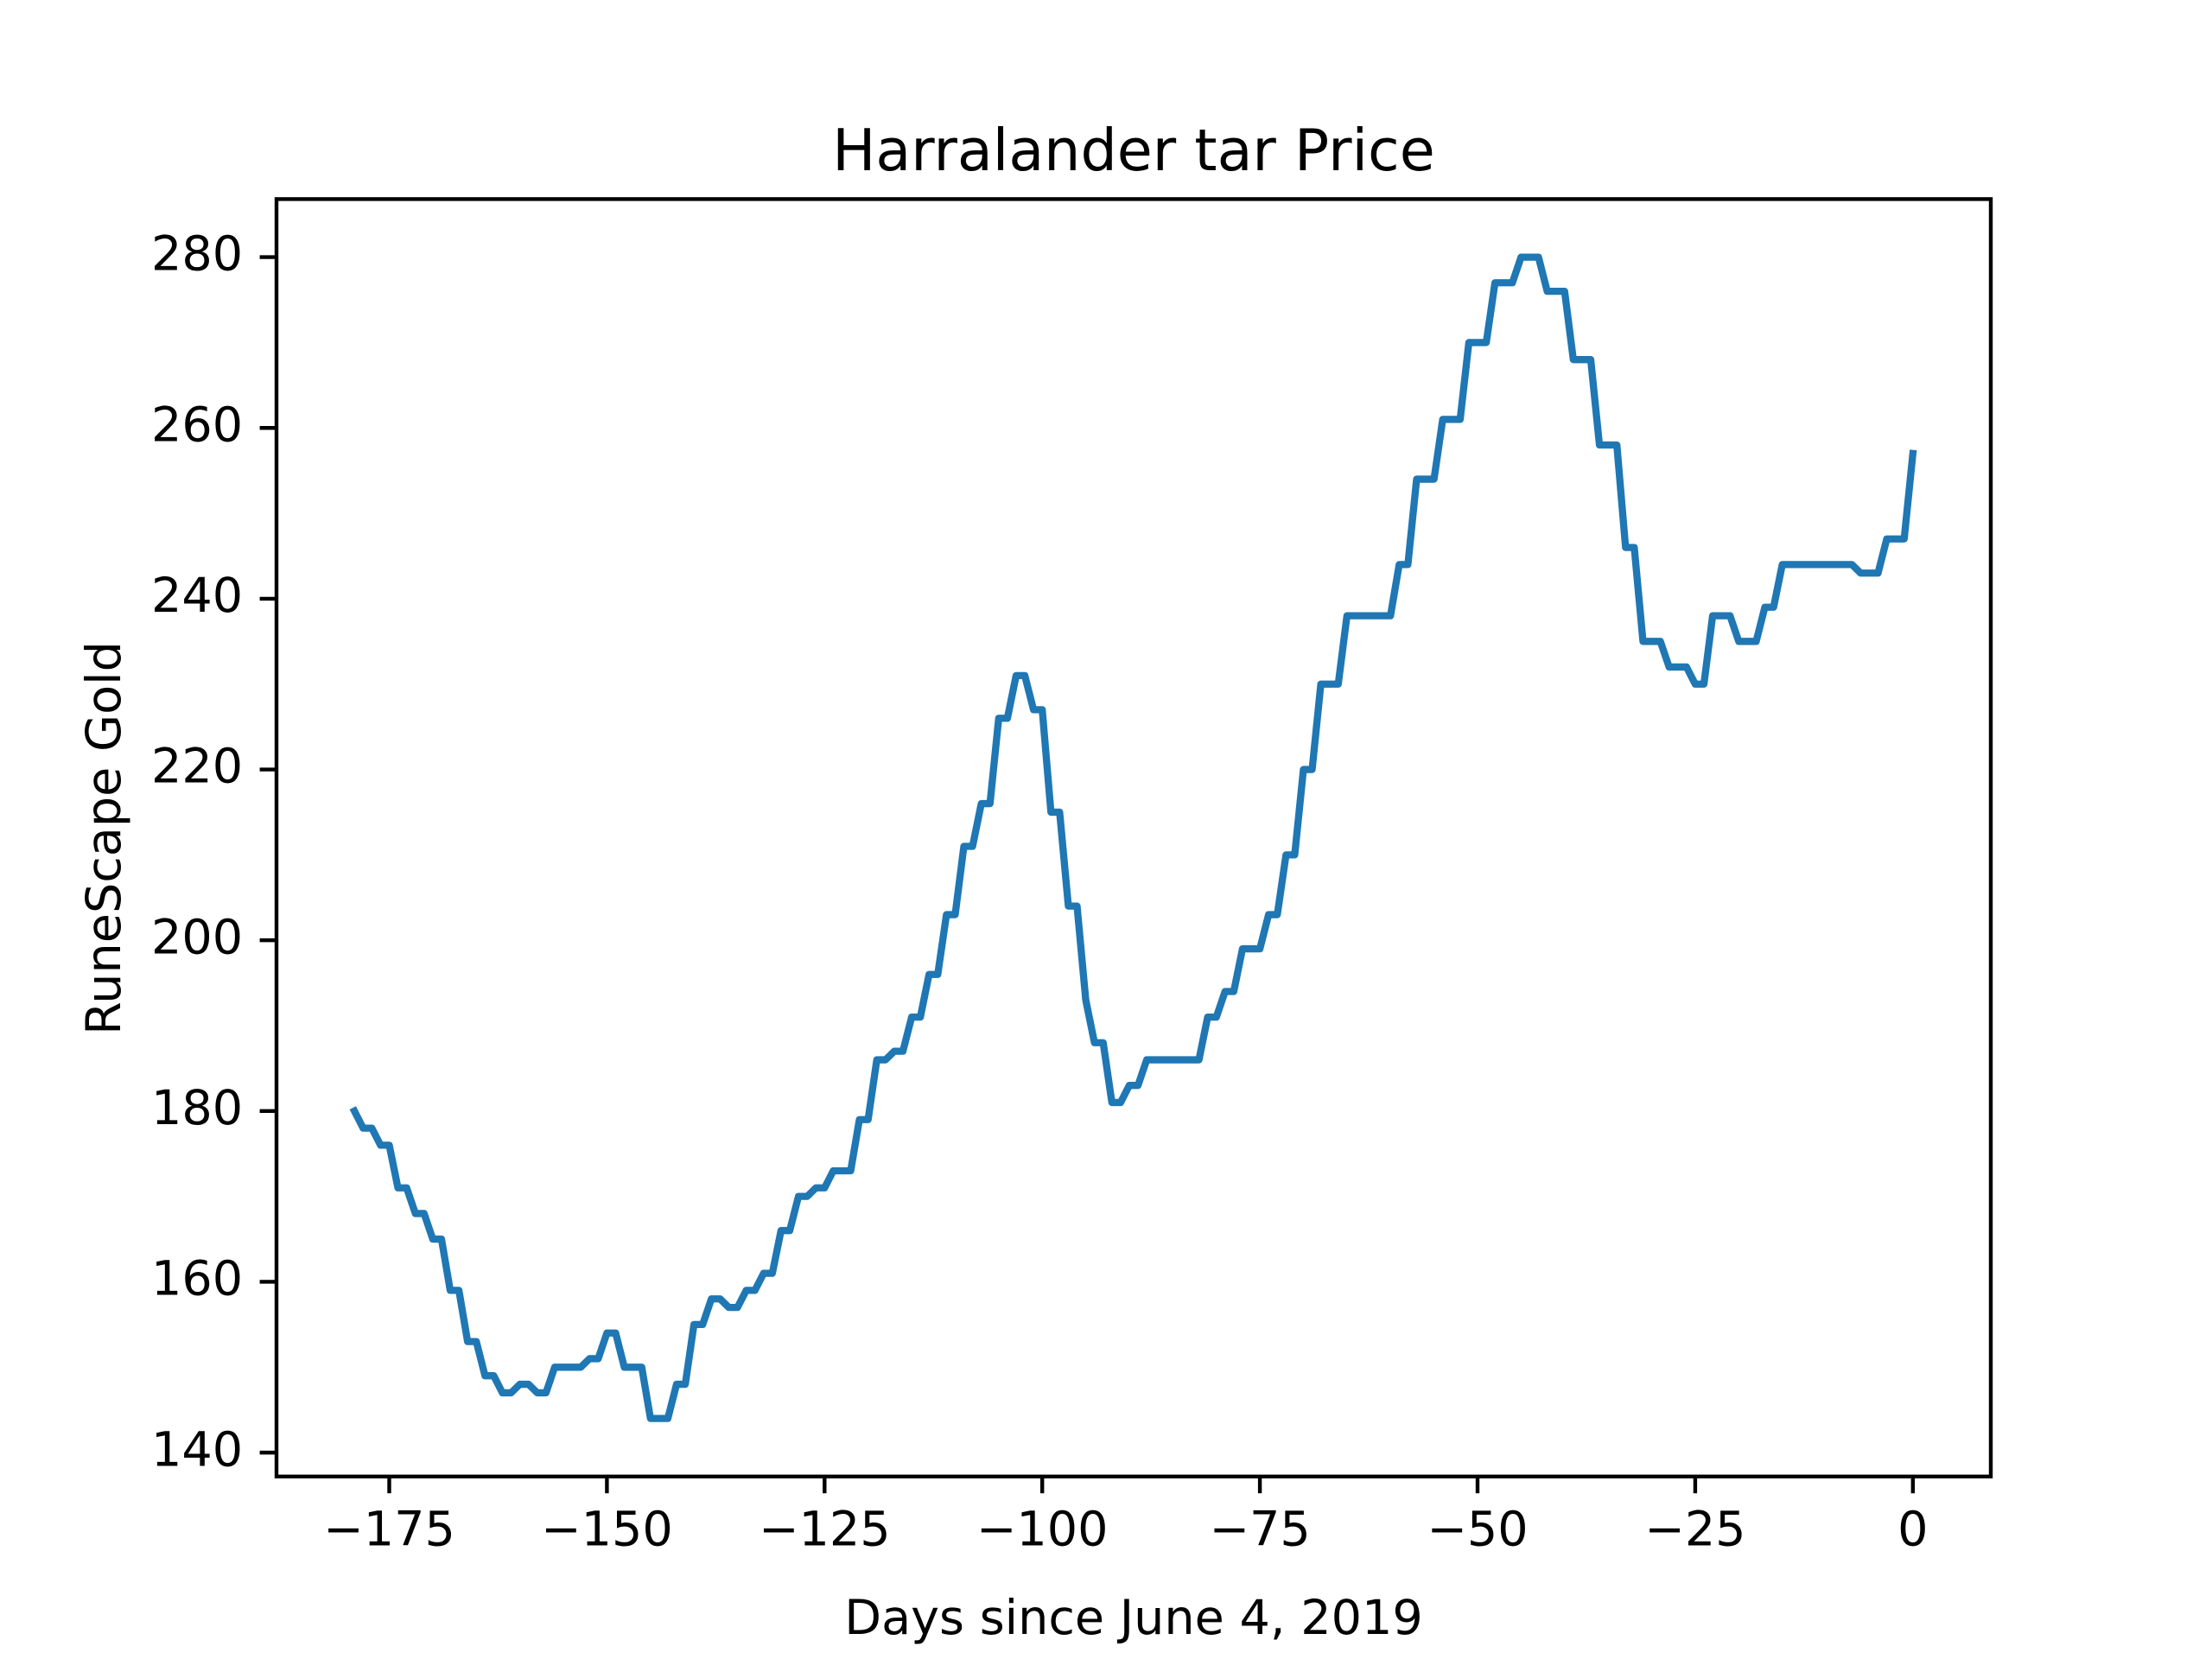 The image size is (2212, 1659). I want to click on y-tick-label: 260, so click(197, 425).